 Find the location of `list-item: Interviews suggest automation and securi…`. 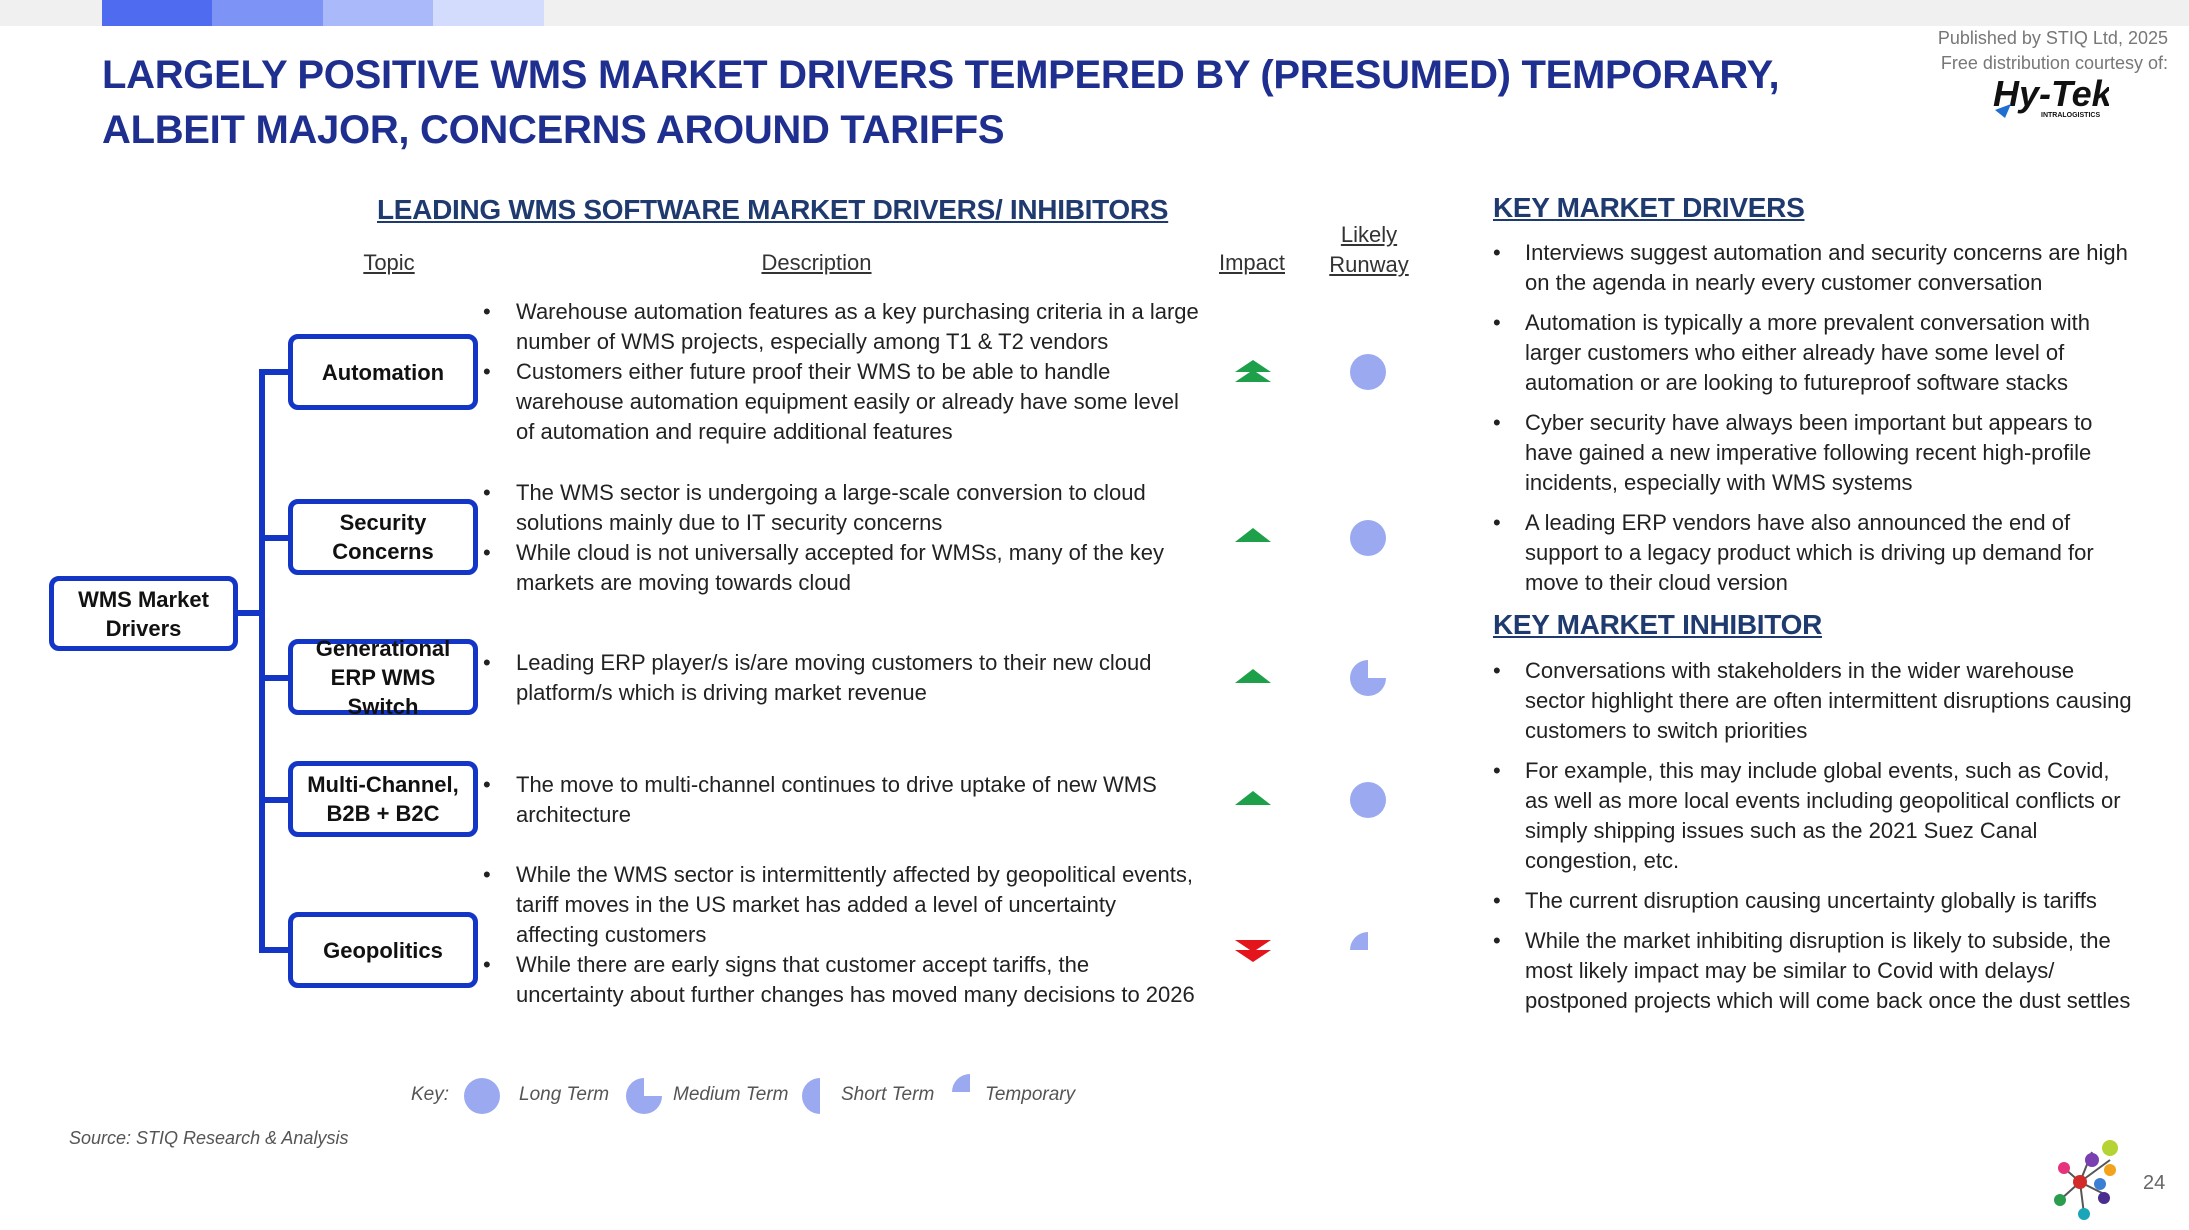

list-item: Interviews suggest automation and securi… is located at coordinates (1813, 268).